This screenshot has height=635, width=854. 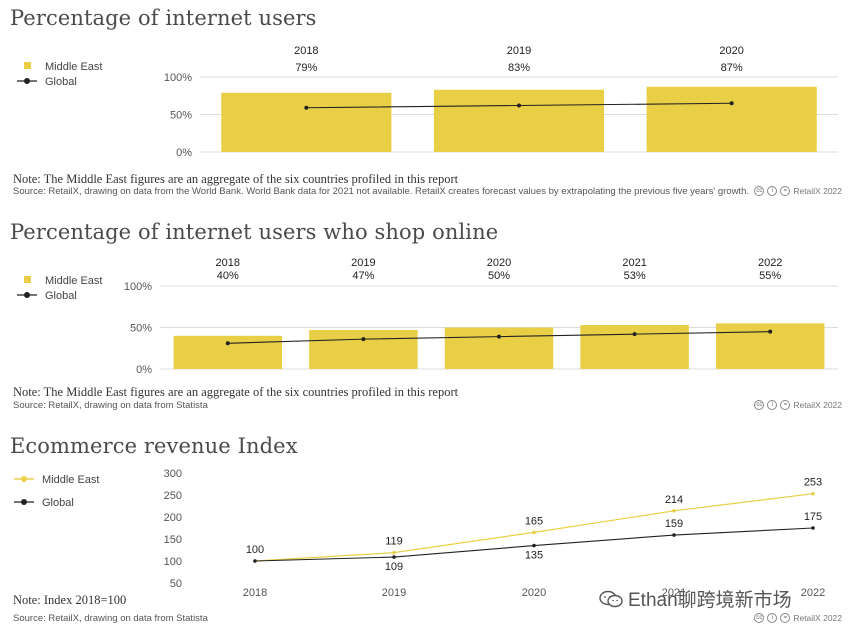 I want to click on data-label-global: 109, so click(x=394, y=567).